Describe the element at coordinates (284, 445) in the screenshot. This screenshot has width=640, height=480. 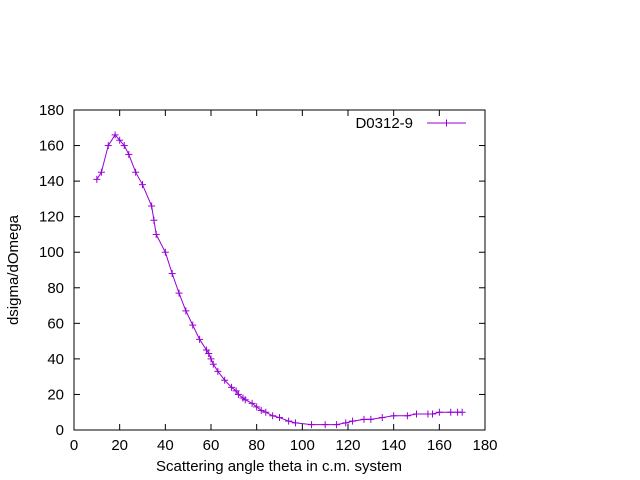
I see `x-tick-labels: 0 20 40 60 80 100 120 140 160 180` at that location.